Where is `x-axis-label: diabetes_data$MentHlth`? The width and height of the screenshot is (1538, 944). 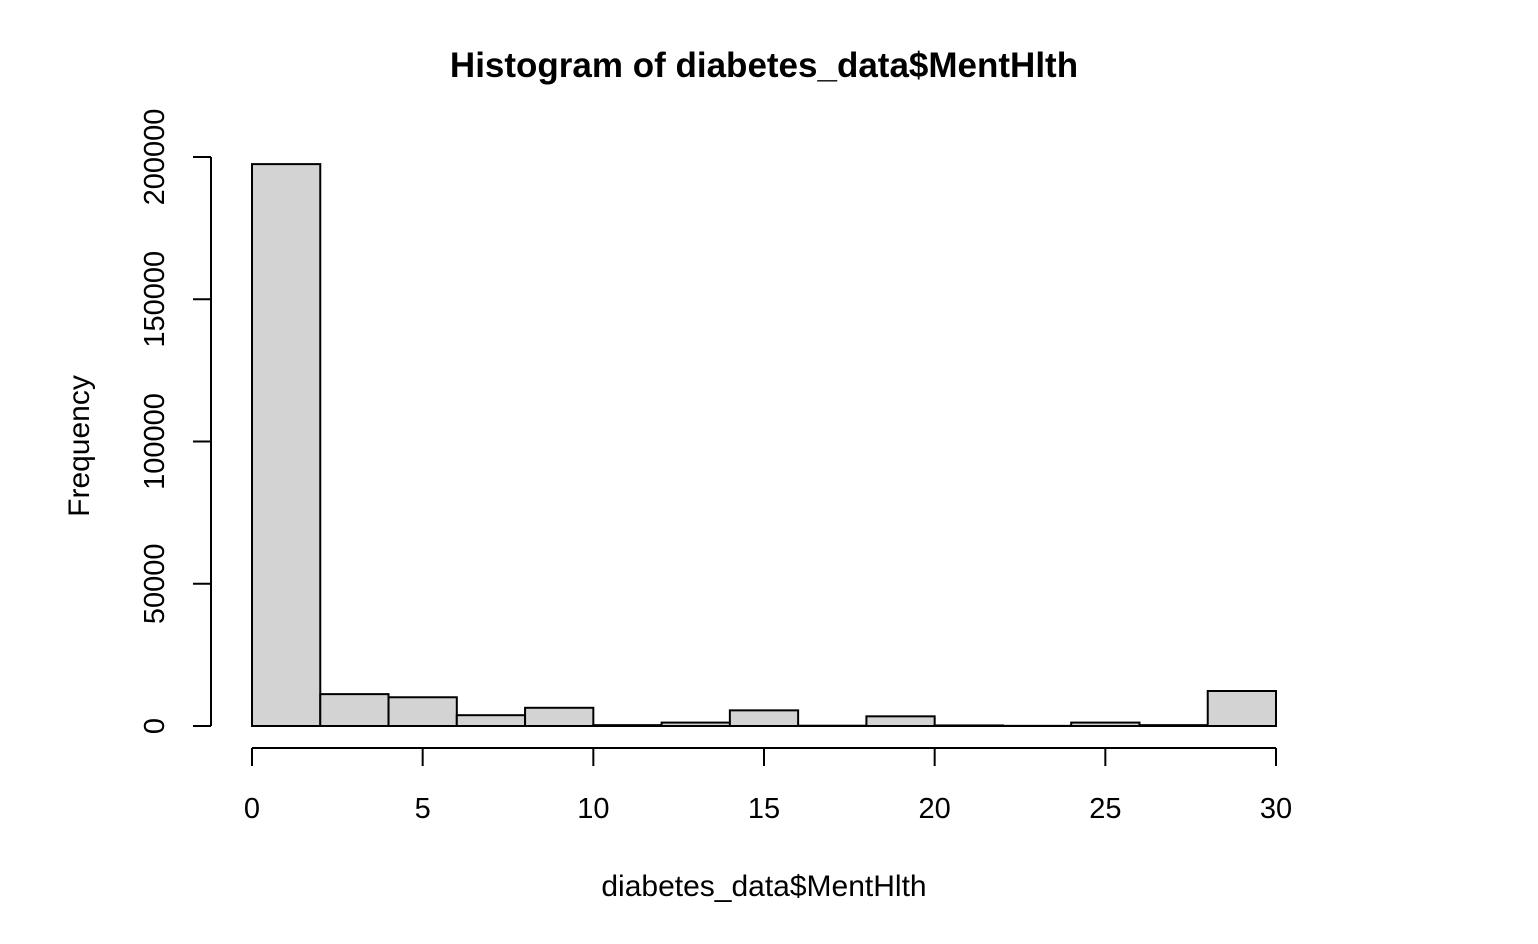 x-axis-label: diabetes_data$MentHlth is located at coordinates (763, 886).